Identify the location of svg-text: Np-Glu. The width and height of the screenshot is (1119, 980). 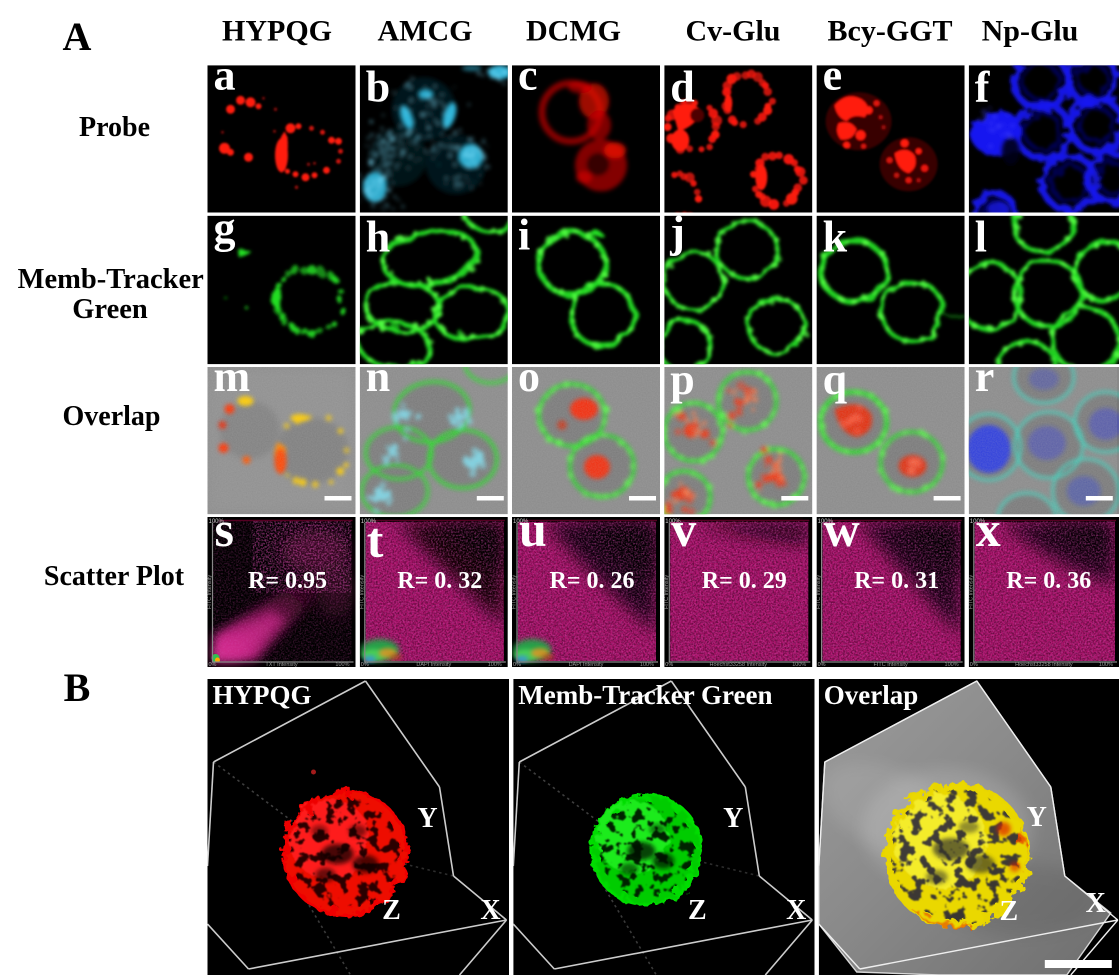
(1030, 31).